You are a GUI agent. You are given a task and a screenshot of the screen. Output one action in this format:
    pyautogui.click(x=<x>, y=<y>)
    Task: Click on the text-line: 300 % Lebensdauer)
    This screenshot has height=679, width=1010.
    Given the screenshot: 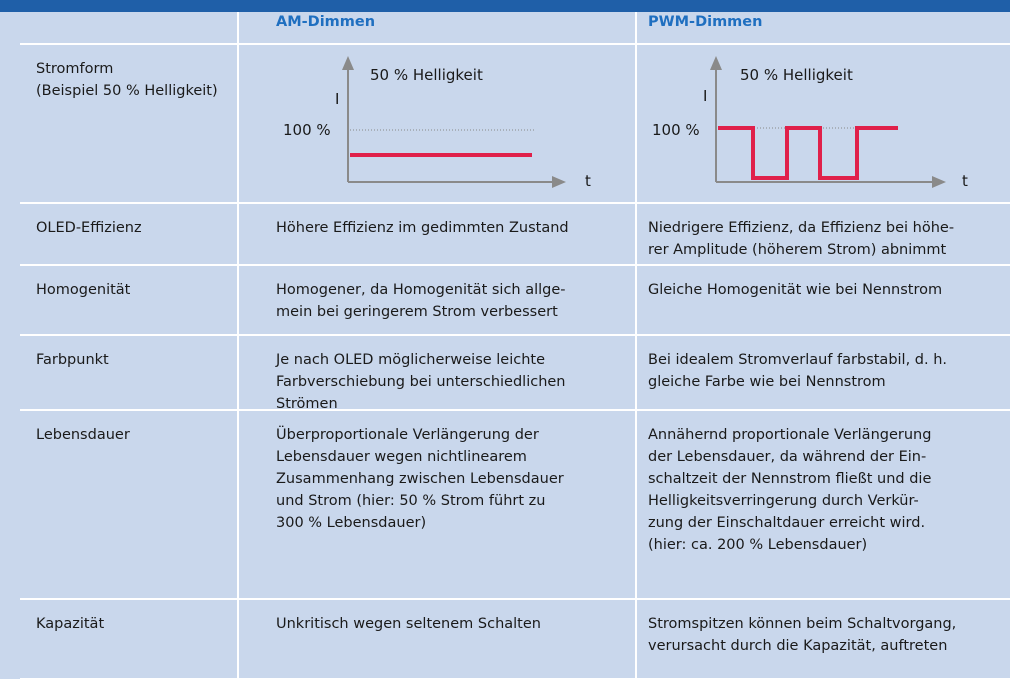 What is the action you would take?
    pyautogui.click(x=351, y=523)
    